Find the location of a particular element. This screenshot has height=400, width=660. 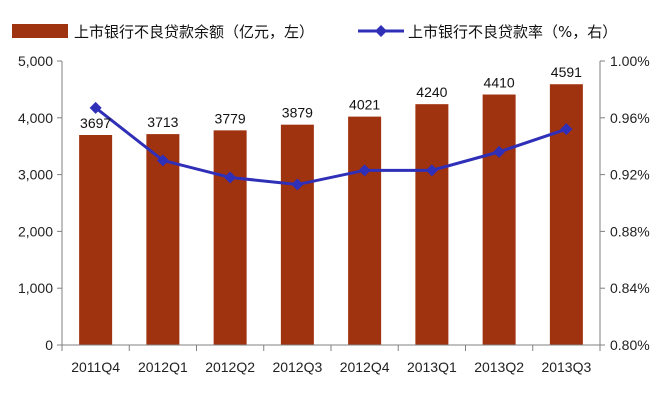

legend-line-marker is located at coordinates (381, 31).